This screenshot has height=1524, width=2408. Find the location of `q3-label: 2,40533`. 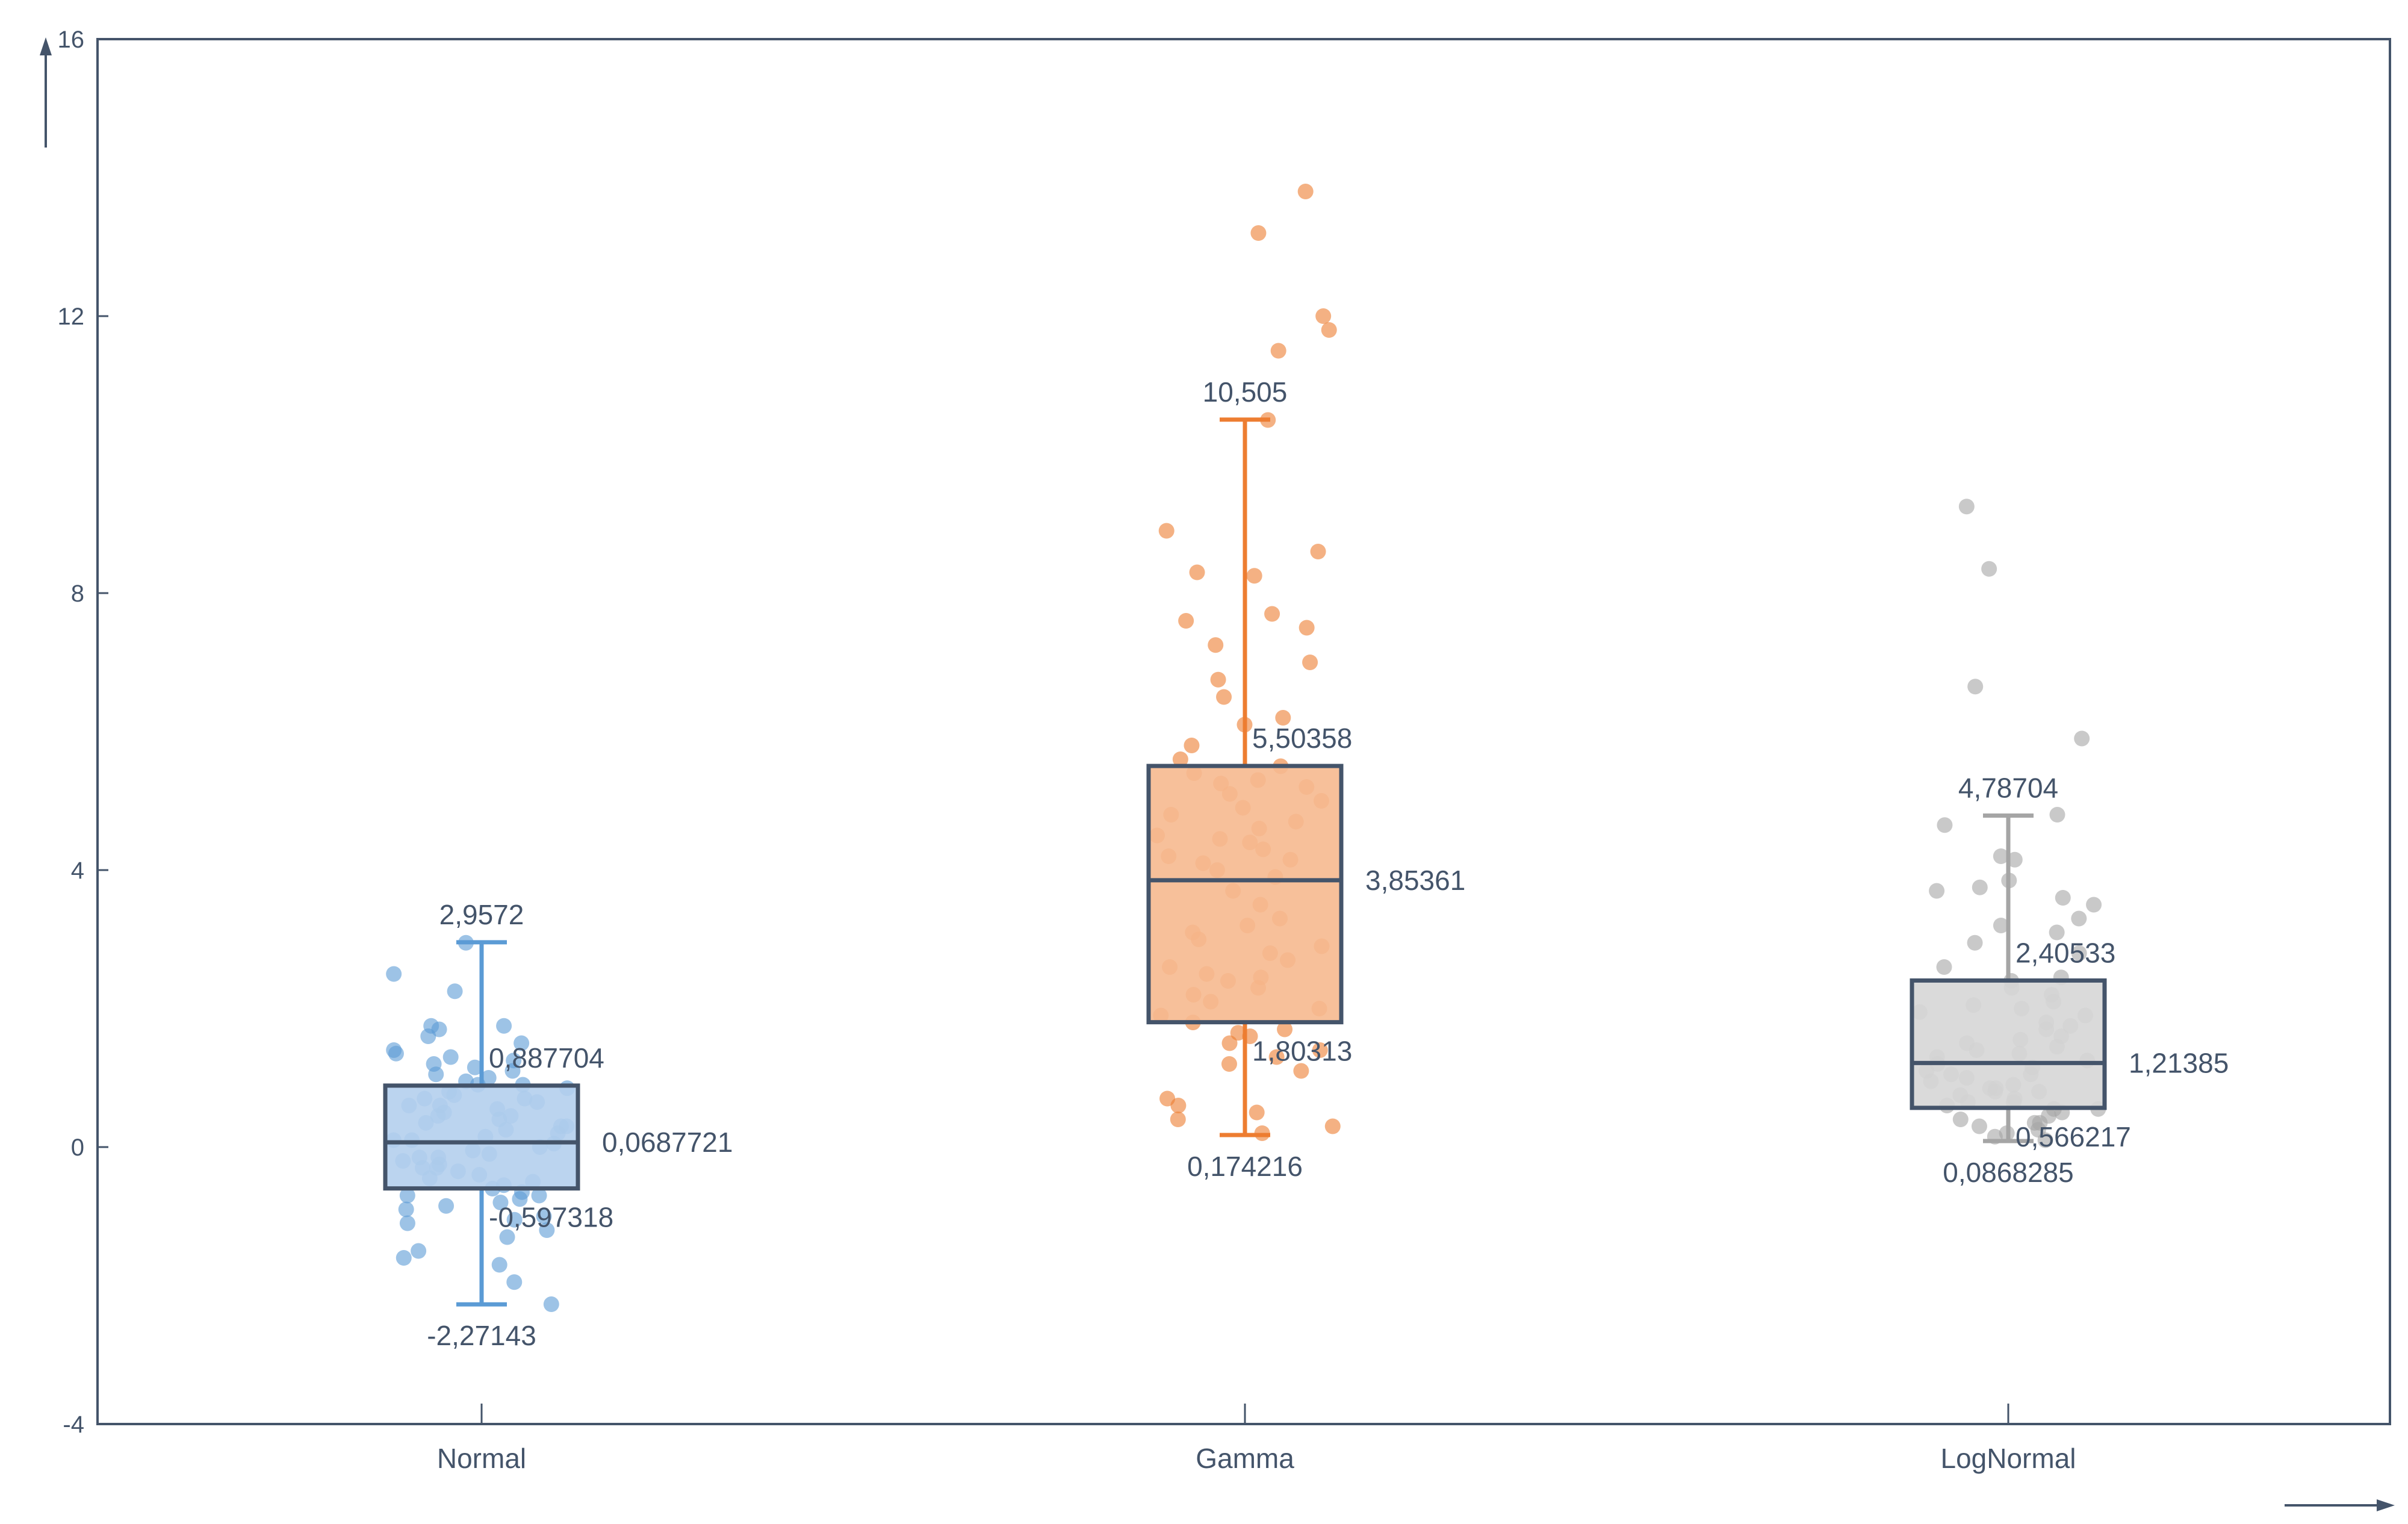

q3-label: 2,40533 is located at coordinates (2065, 952).